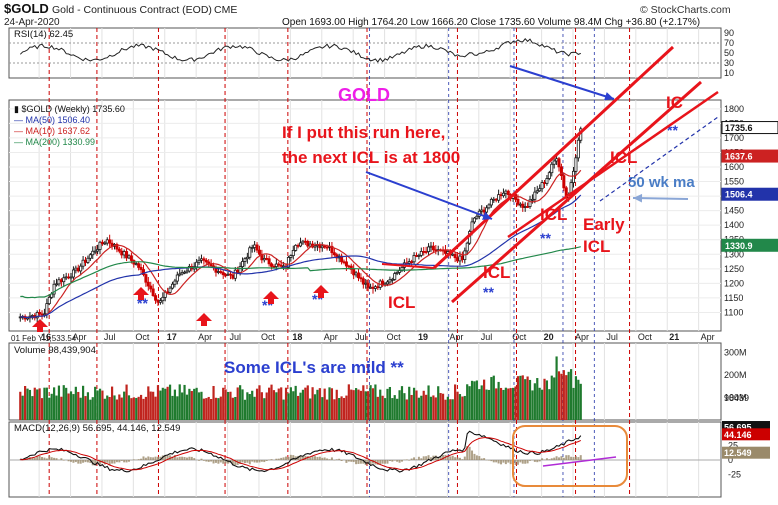  What do you see at coordinates (645, 337) in the screenshot?
I see `x-tick-label: Oct` at bounding box center [645, 337].